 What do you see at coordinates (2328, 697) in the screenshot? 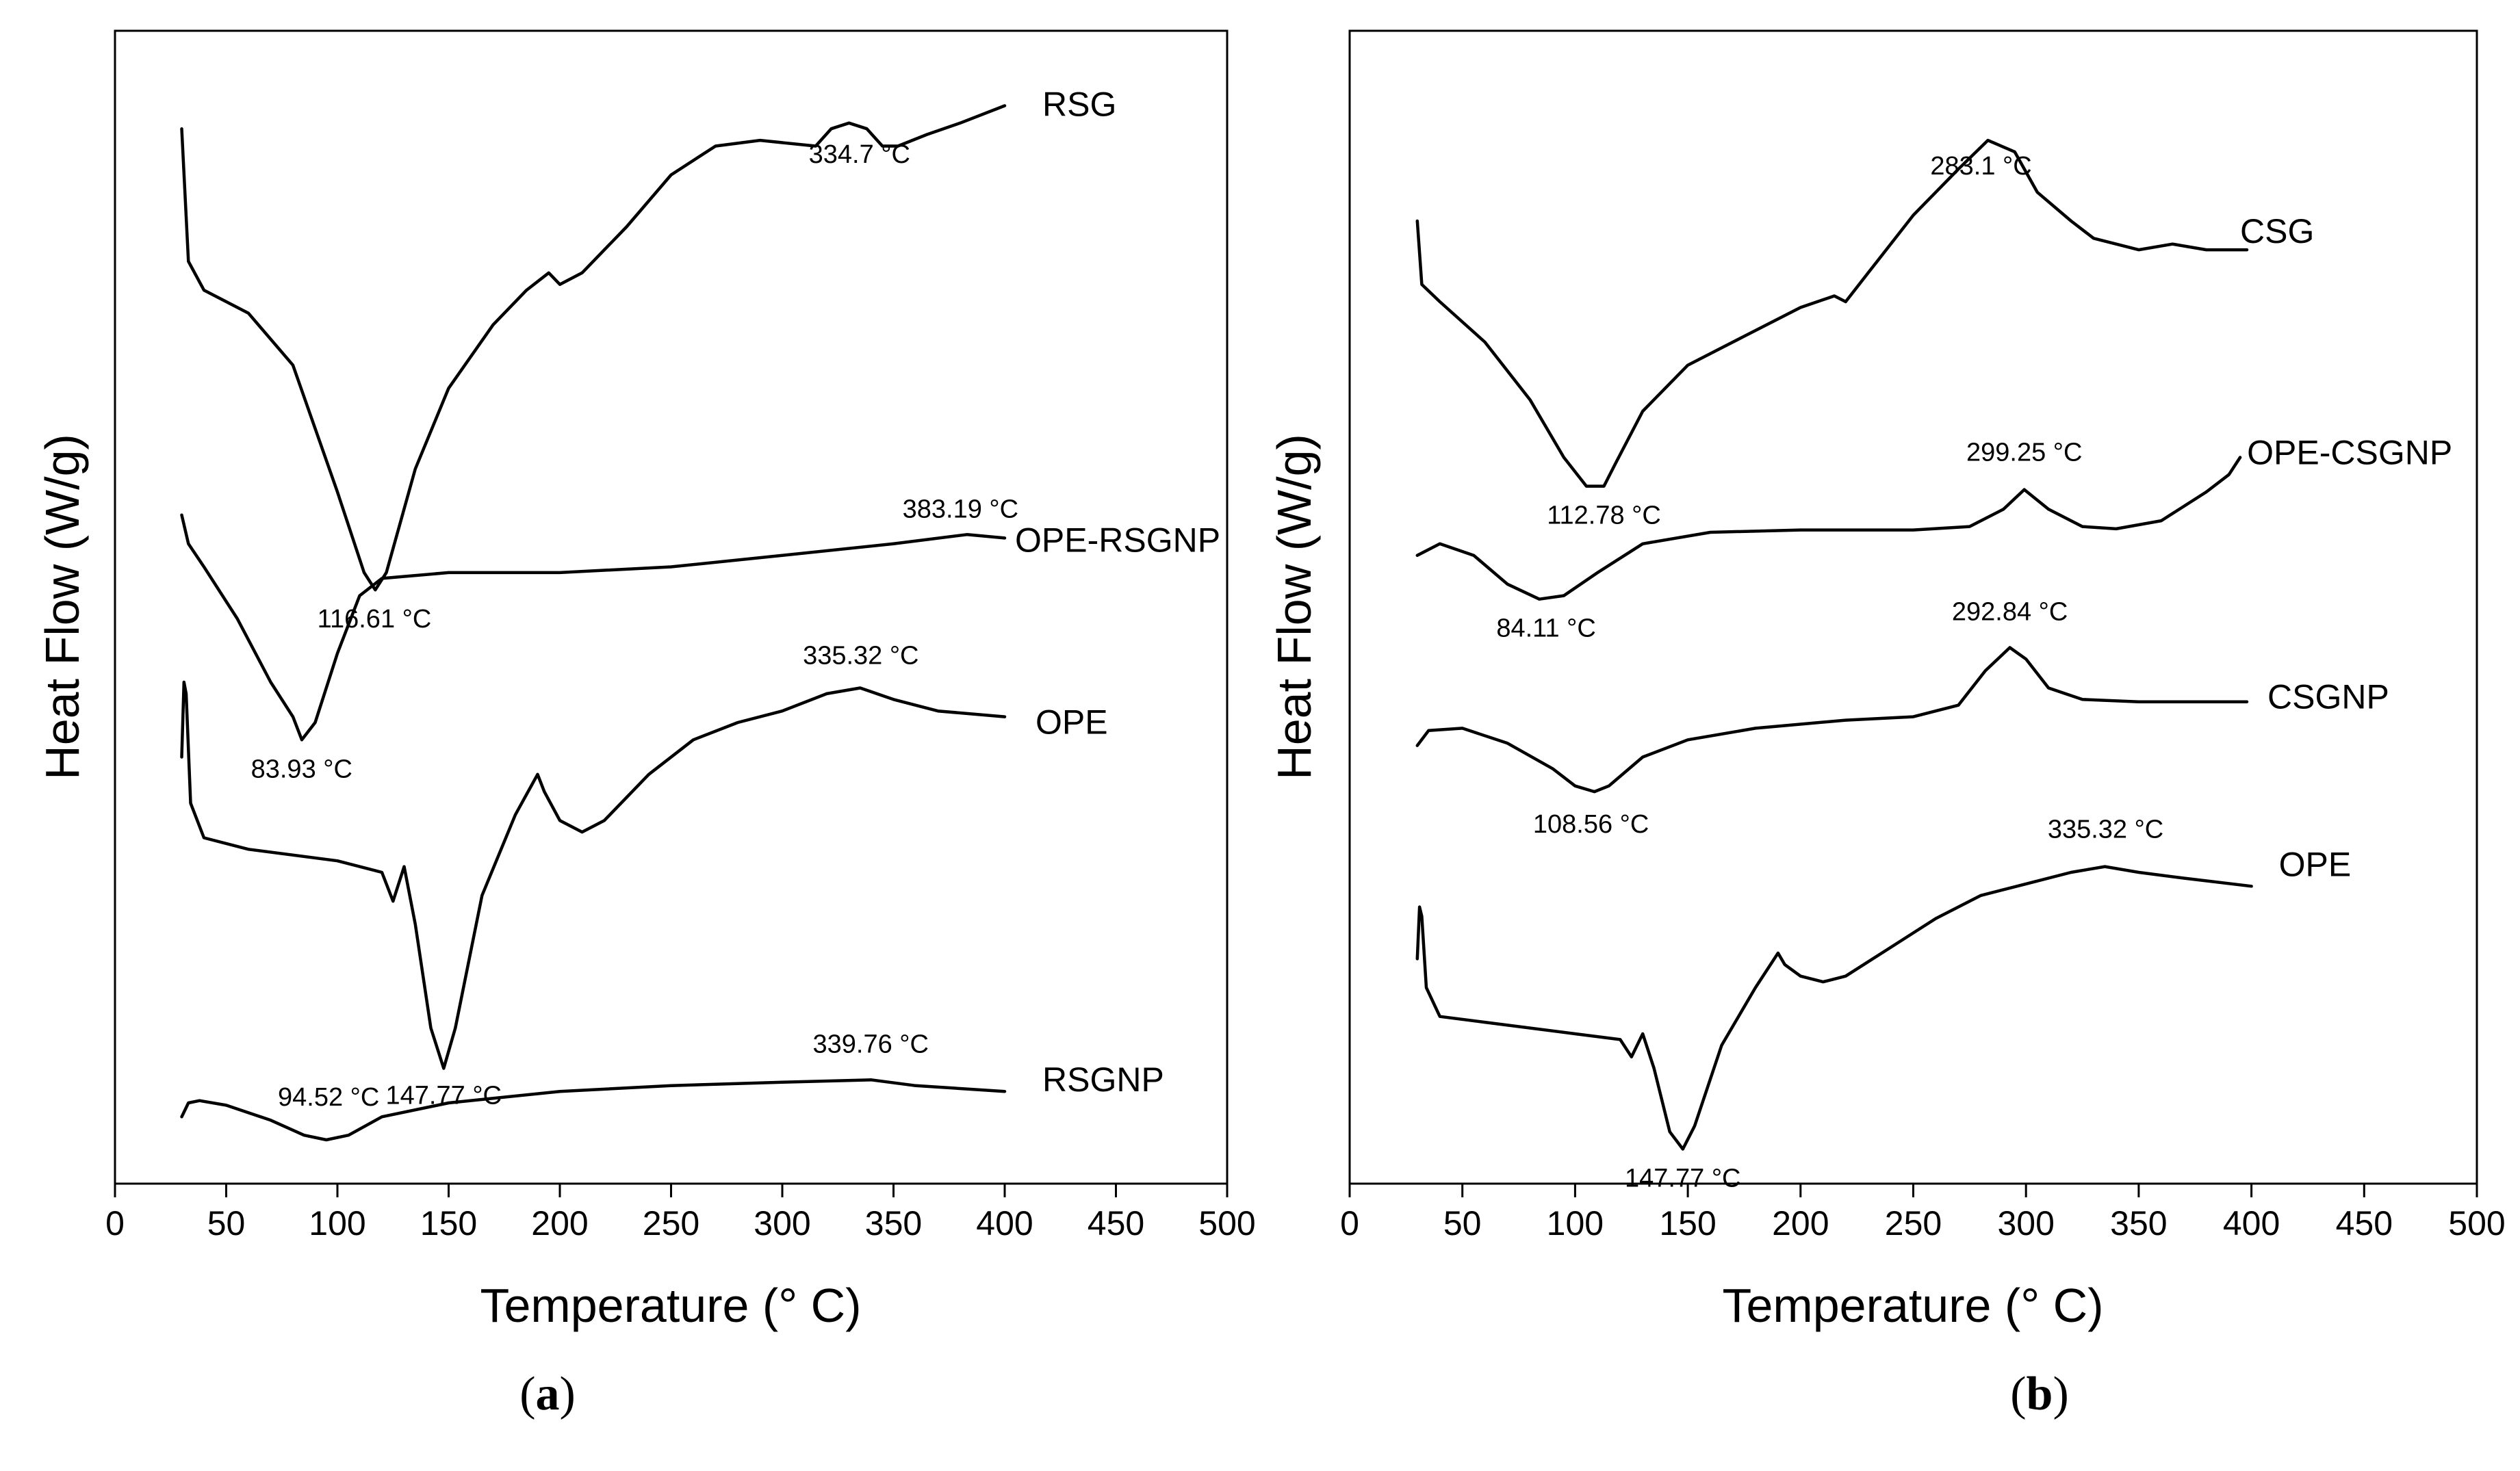
I see `series-name-csgnp: CSGNP` at bounding box center [2328, 697].